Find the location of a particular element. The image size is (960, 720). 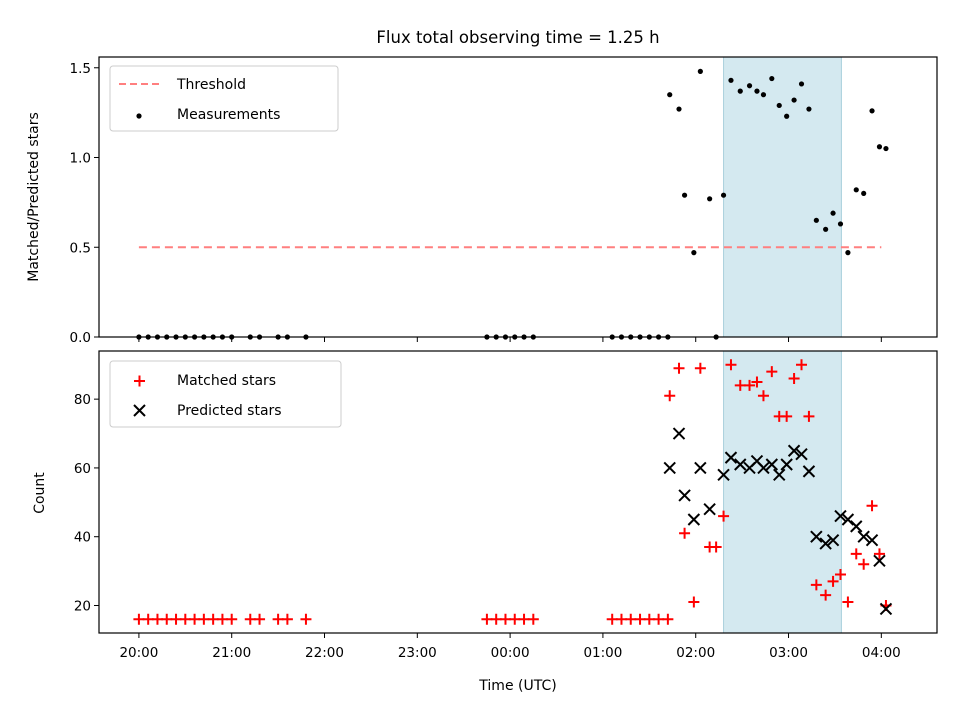

ratio-y-axis-label: Matched/Predicted stars is located at coordinates (34, 197).